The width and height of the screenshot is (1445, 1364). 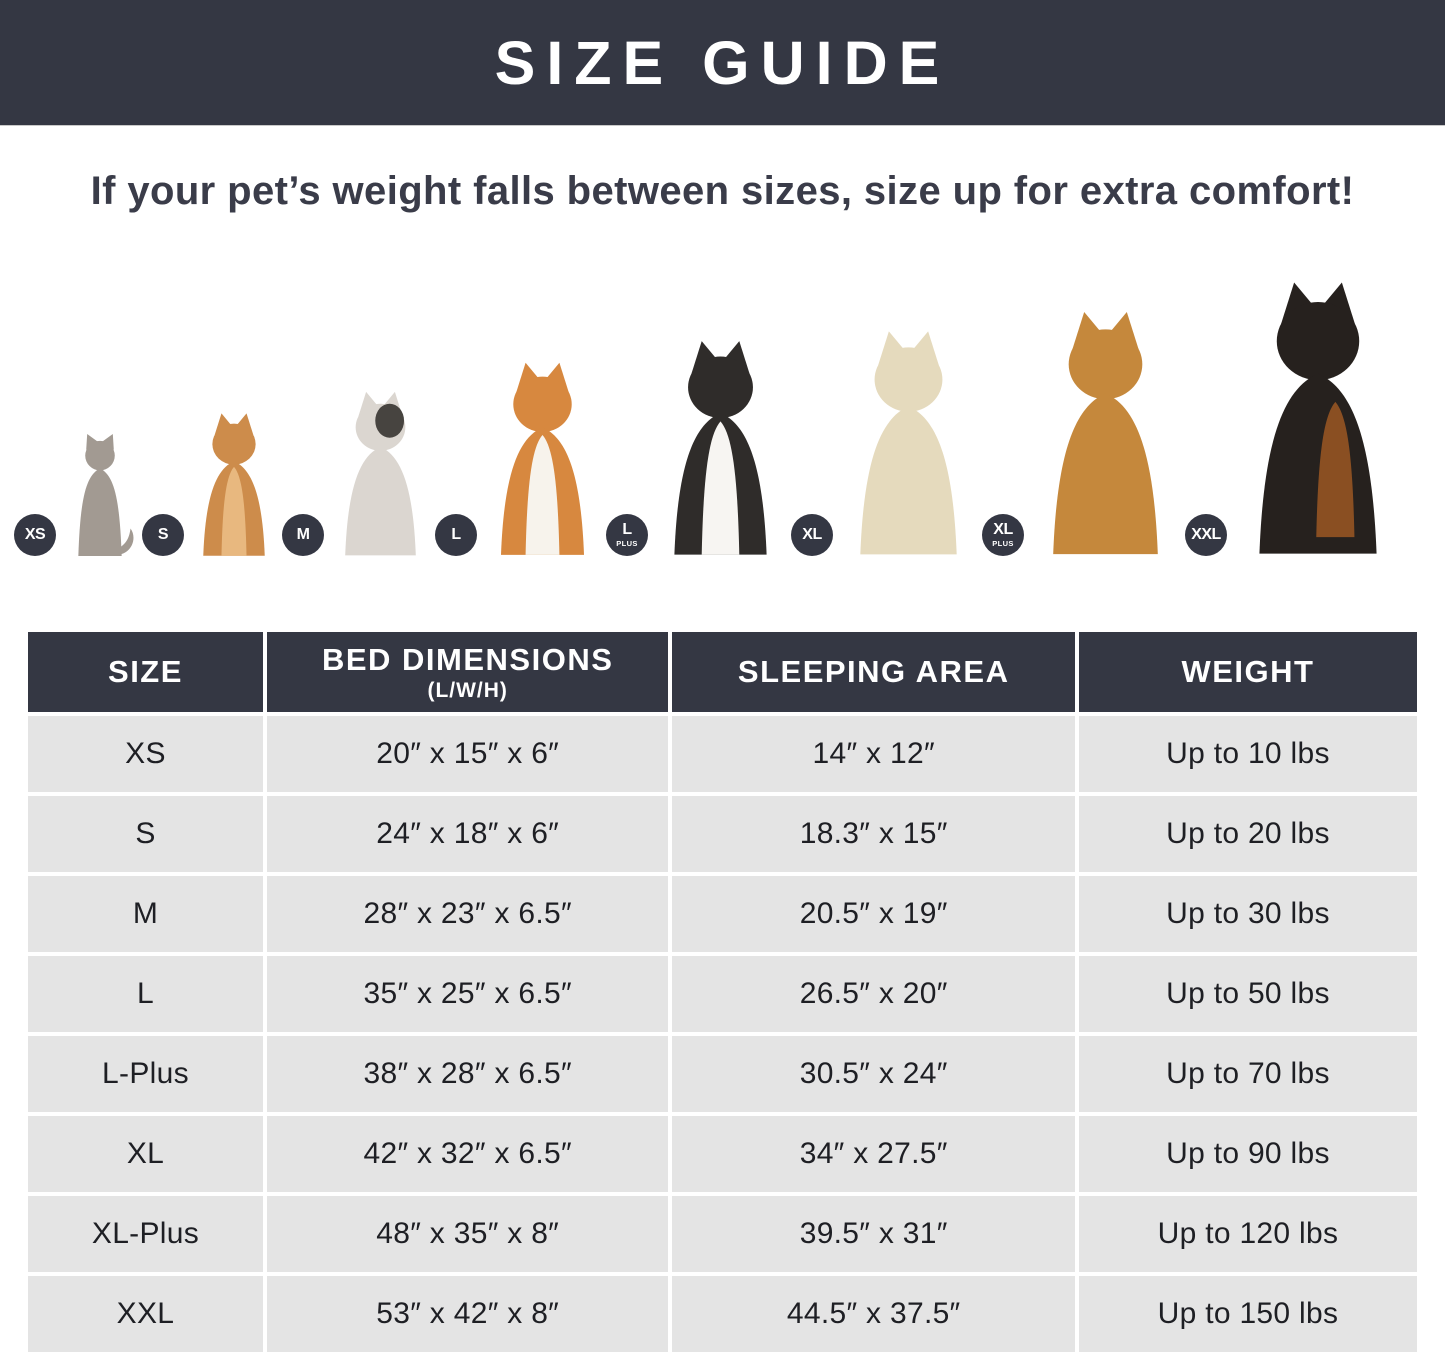 I want to click on size-badge-xl-plus: XL PLUS, so click(x=1003, y=535).